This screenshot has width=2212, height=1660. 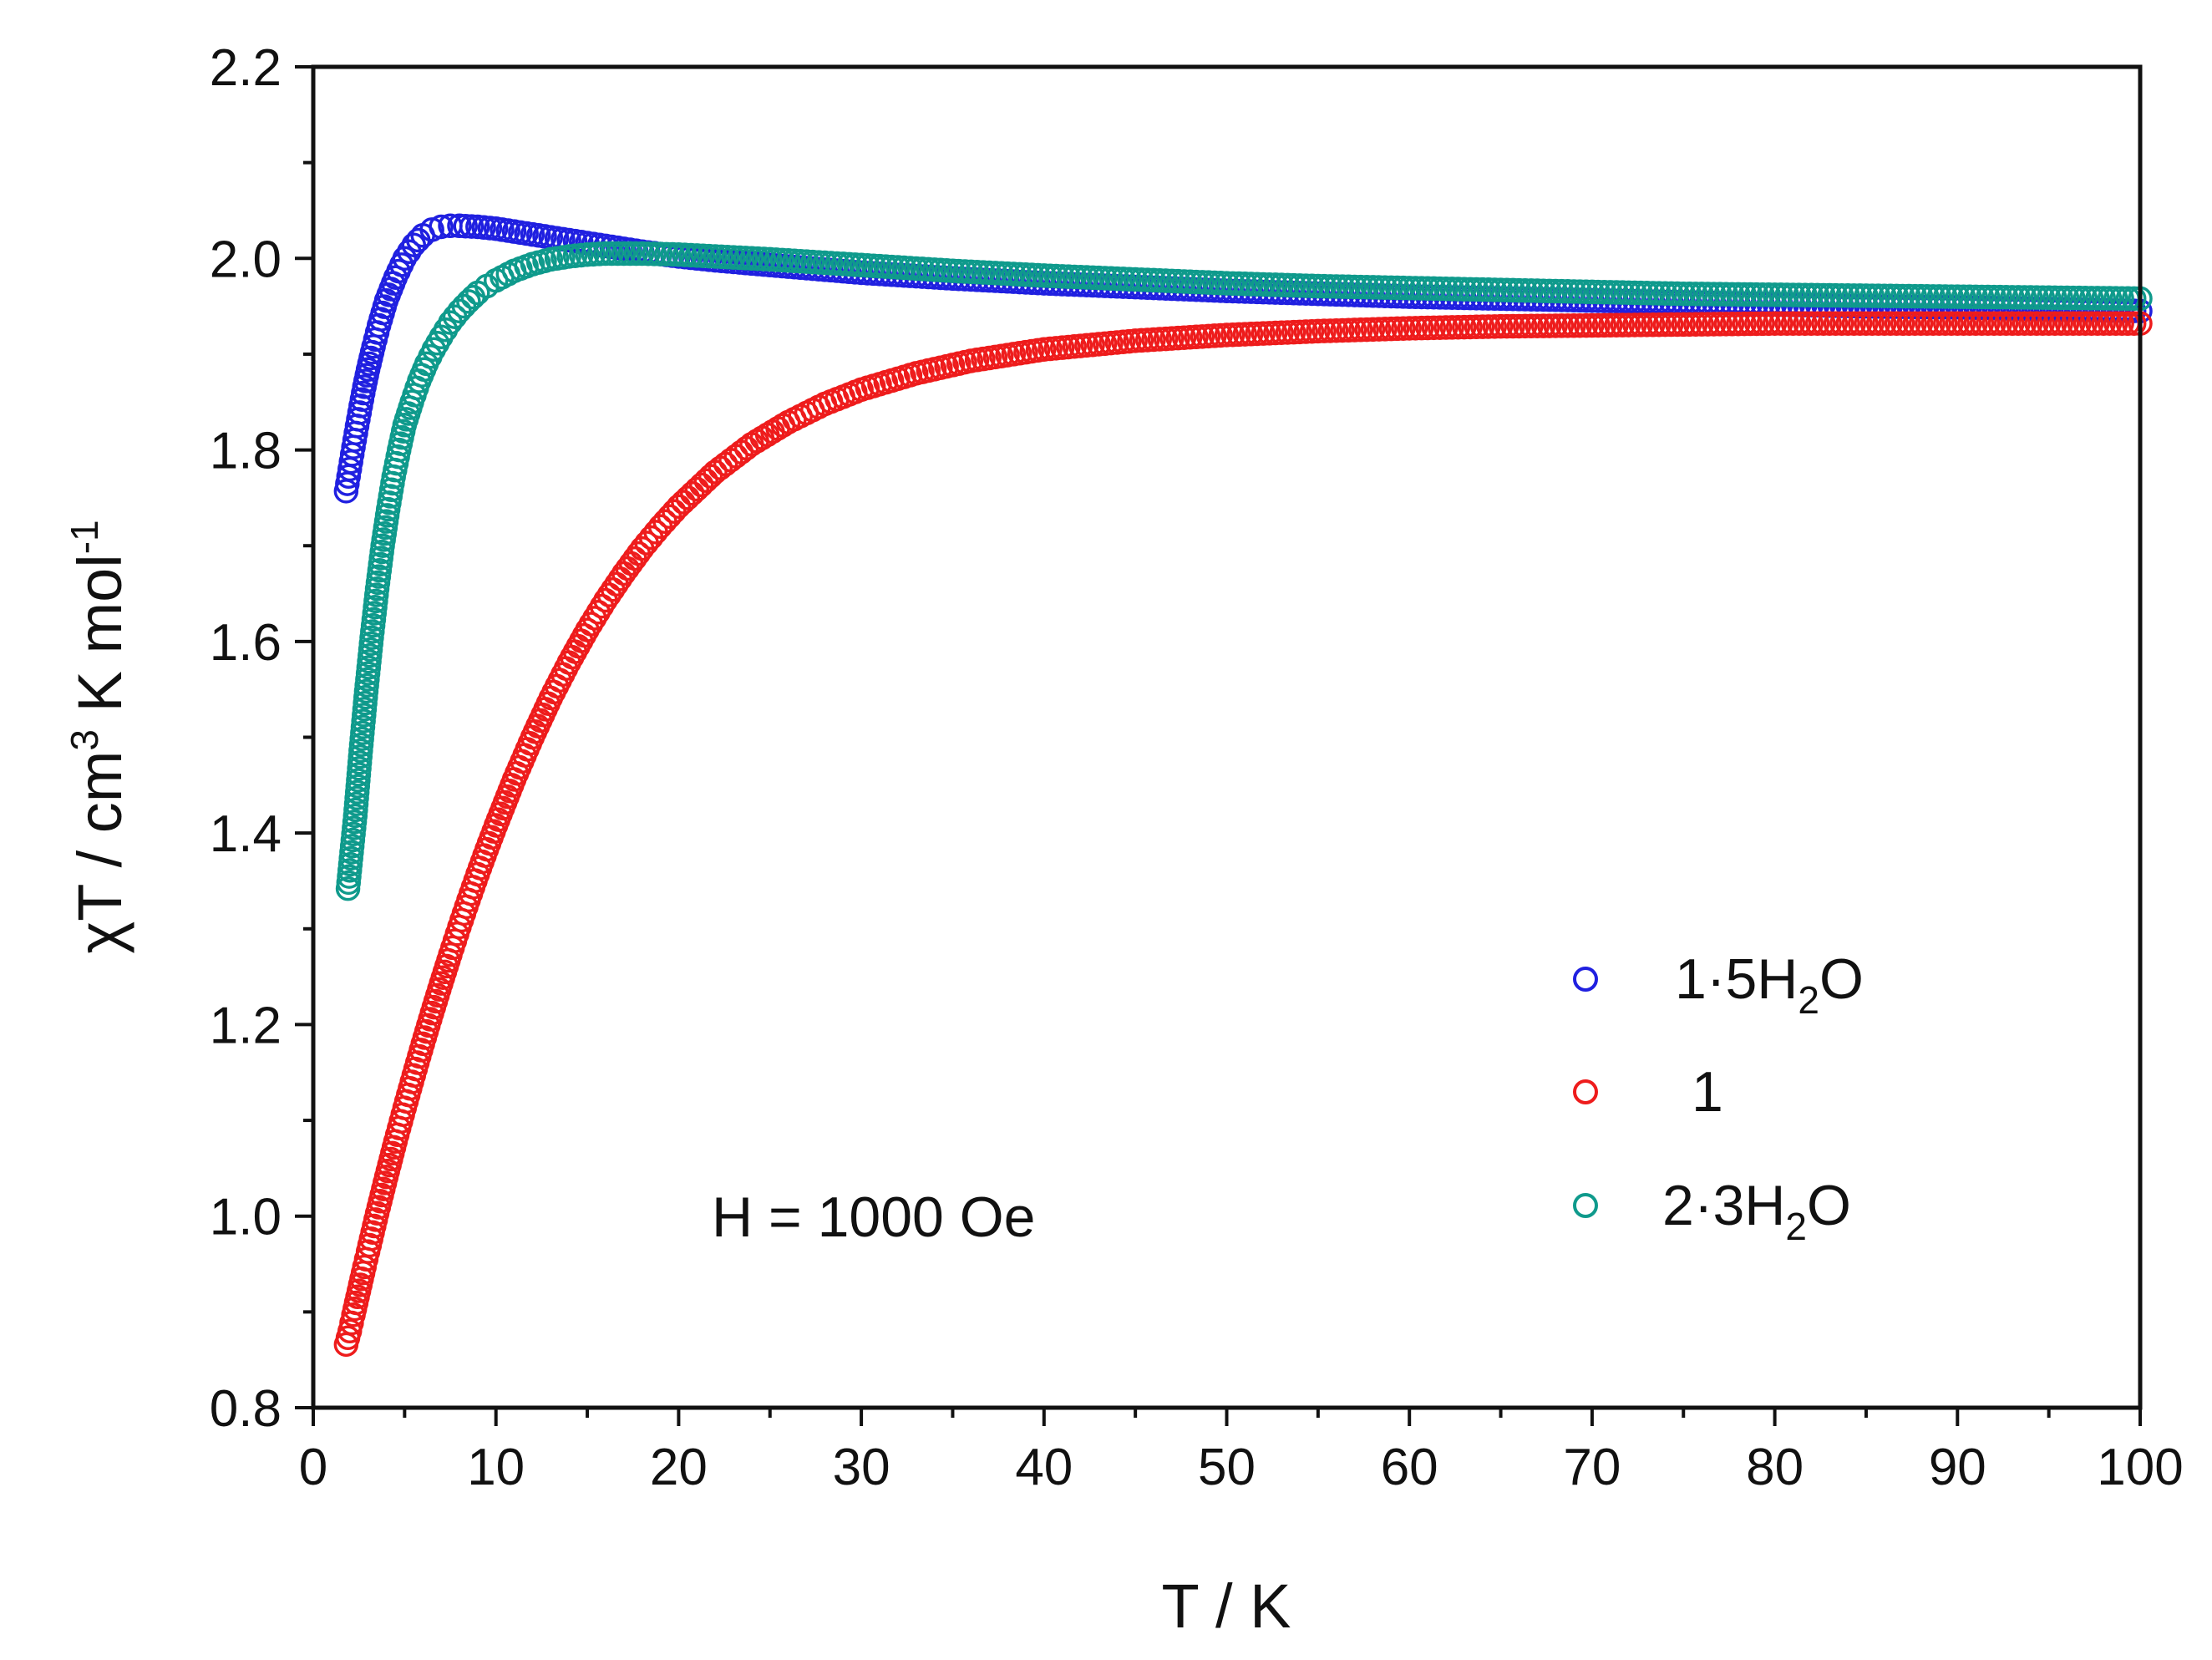 I want to click on x-tick-label-70: 70, so click(x=1592, y=1467).